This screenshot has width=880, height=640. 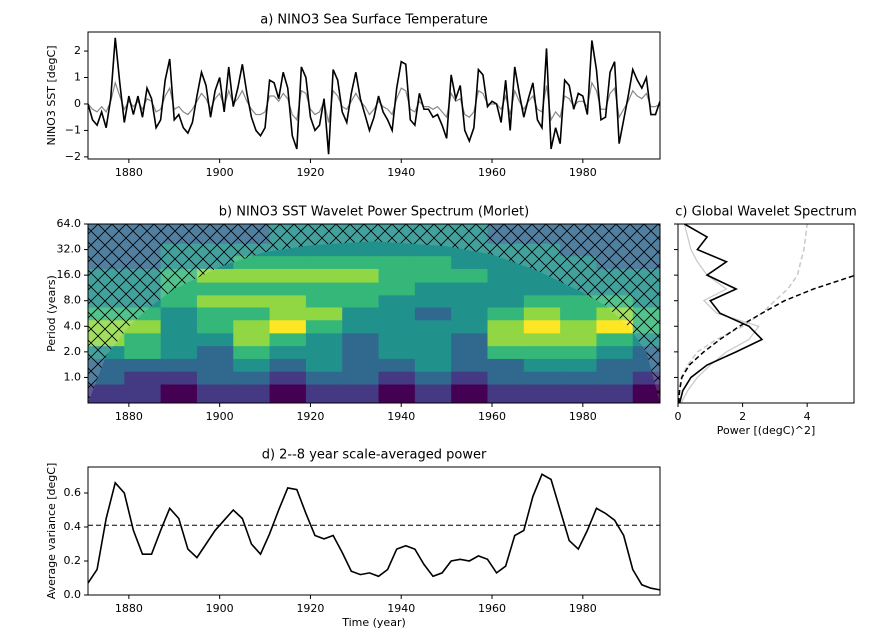 What do you see at coordinates (69, 249) in the screenshot?
I see `y-tick-label: 32.0` at bounding box center [69, 249].